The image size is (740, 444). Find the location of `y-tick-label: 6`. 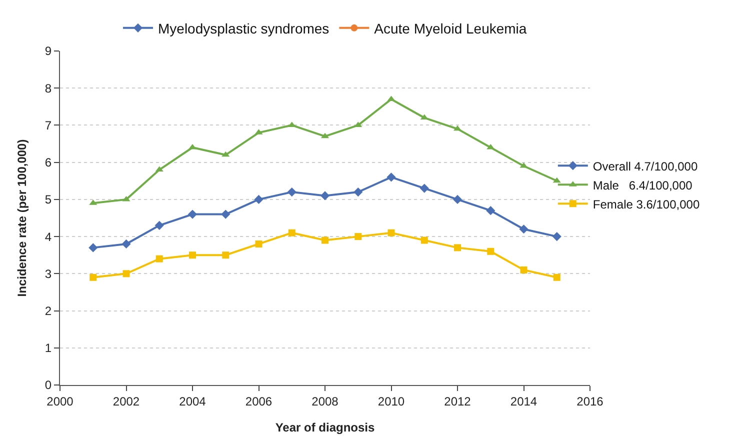

y-tick-label: 6 is located at coordinates (48, 163).